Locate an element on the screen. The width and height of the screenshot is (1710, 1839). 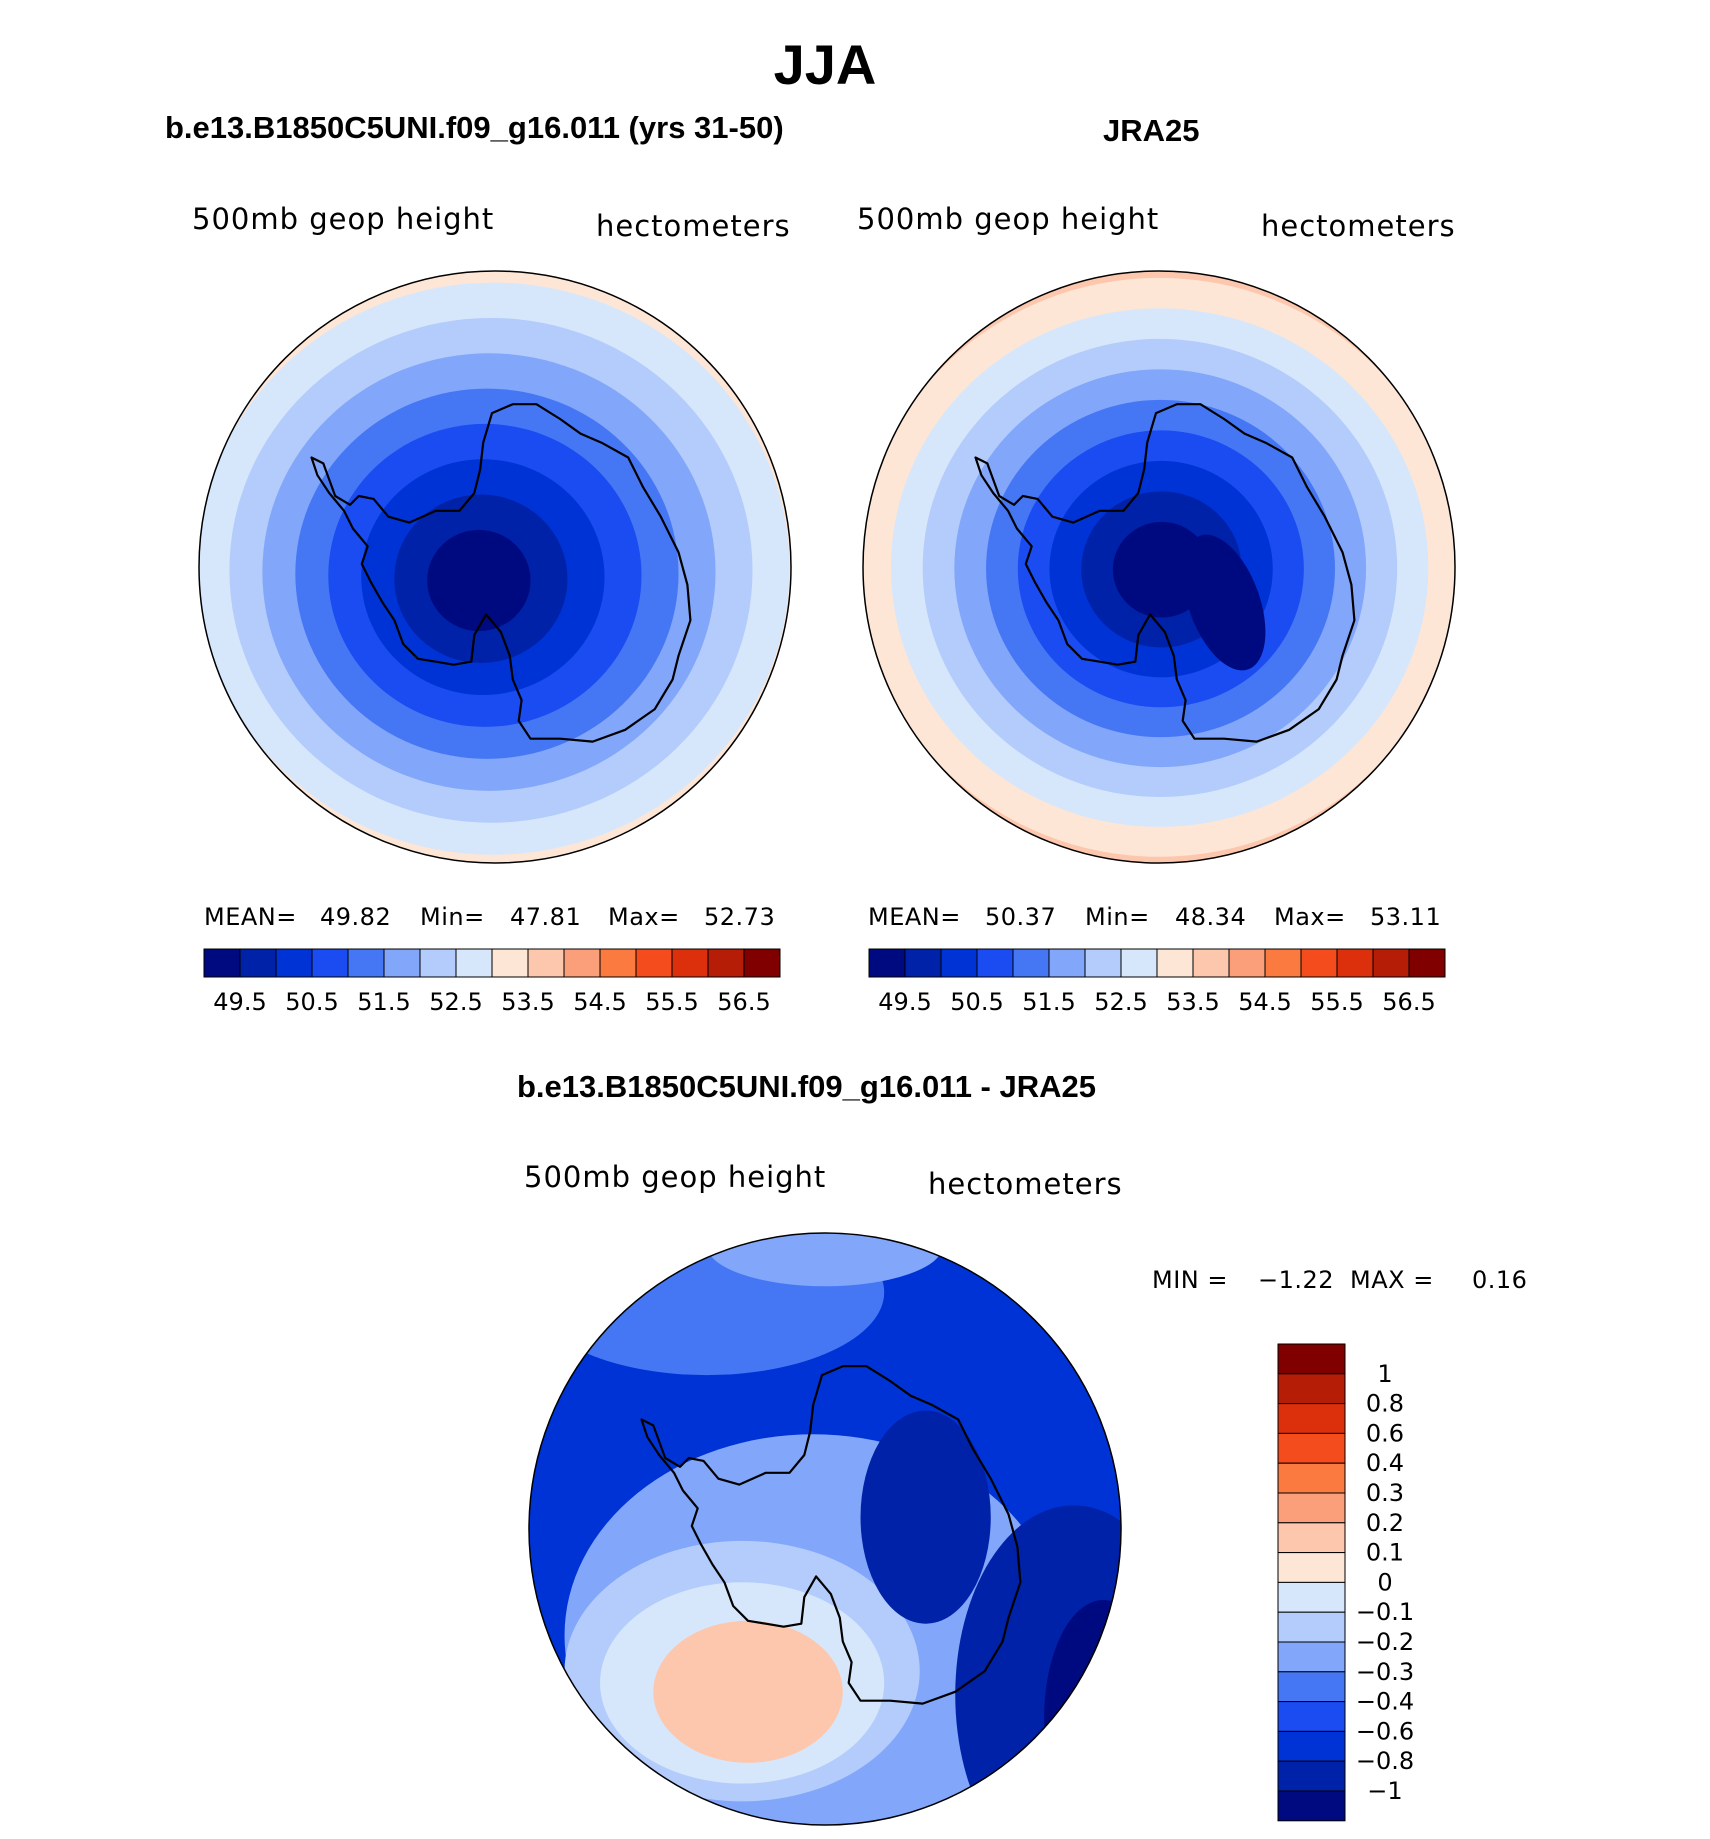
panel1-max-label: Max= is located at coordinates (644, 917).